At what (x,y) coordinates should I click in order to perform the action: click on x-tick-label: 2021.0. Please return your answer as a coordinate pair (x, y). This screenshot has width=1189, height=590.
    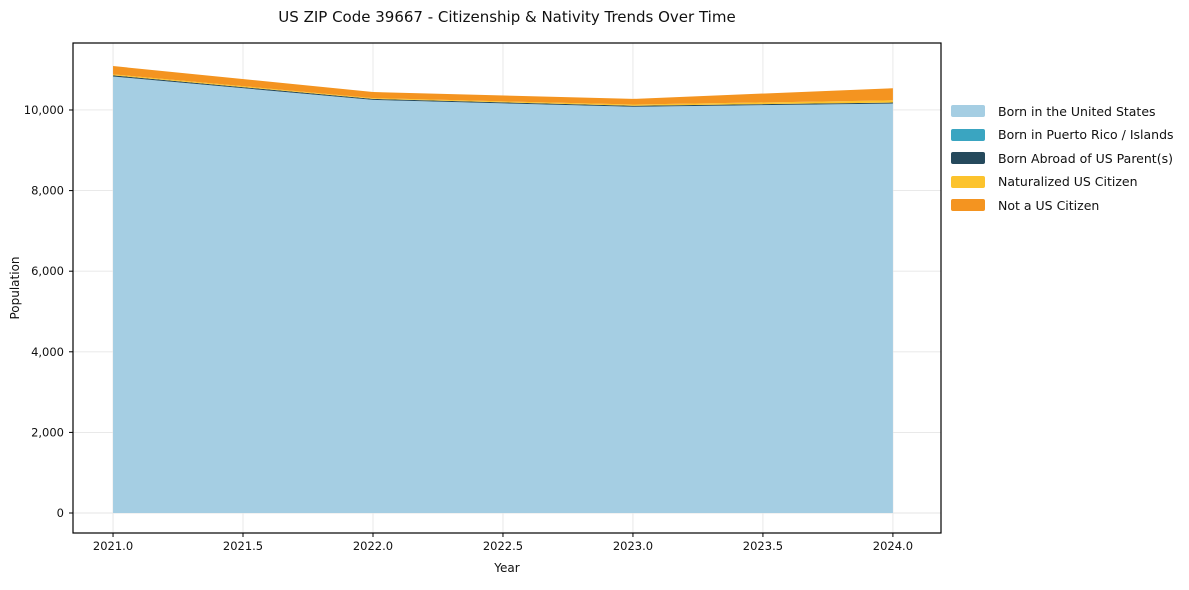
    Looking at the image, I should click on (113, 546).